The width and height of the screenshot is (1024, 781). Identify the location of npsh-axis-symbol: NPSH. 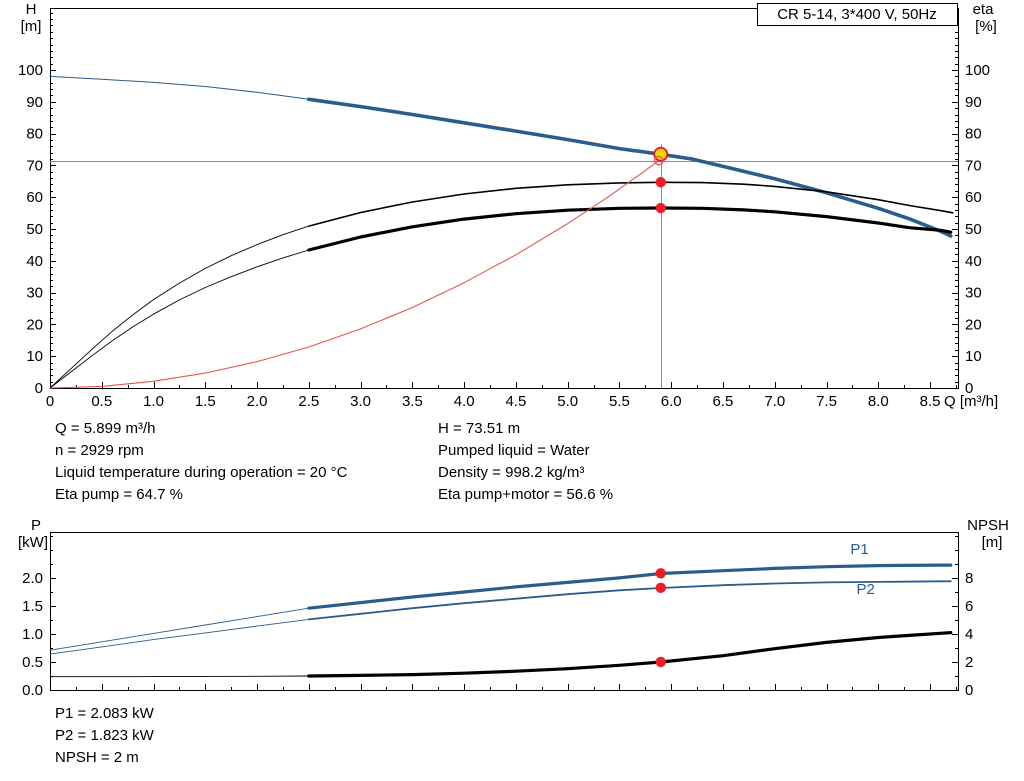
(988, 525).